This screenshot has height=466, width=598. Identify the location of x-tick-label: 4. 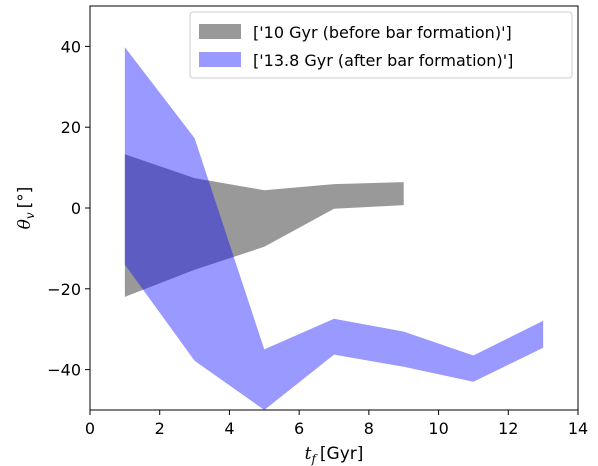
(229, 428).